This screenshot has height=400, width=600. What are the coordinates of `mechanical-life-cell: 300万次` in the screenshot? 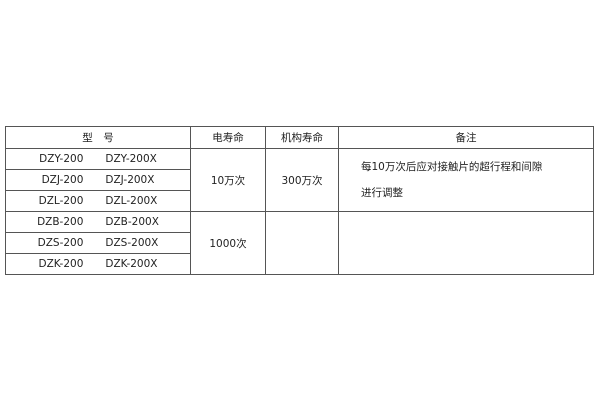 It's located at (302, 180).